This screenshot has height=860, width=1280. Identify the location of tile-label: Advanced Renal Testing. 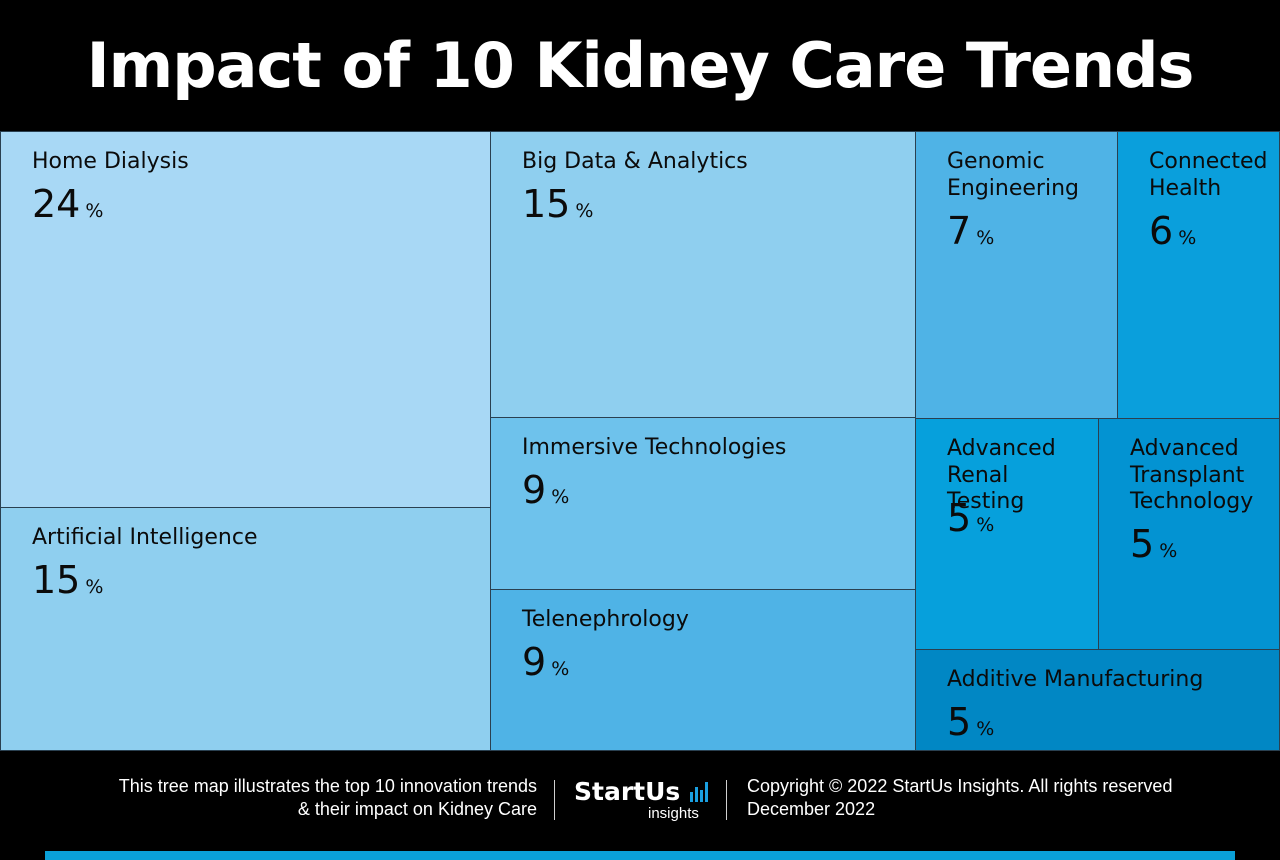
(1001, 475).